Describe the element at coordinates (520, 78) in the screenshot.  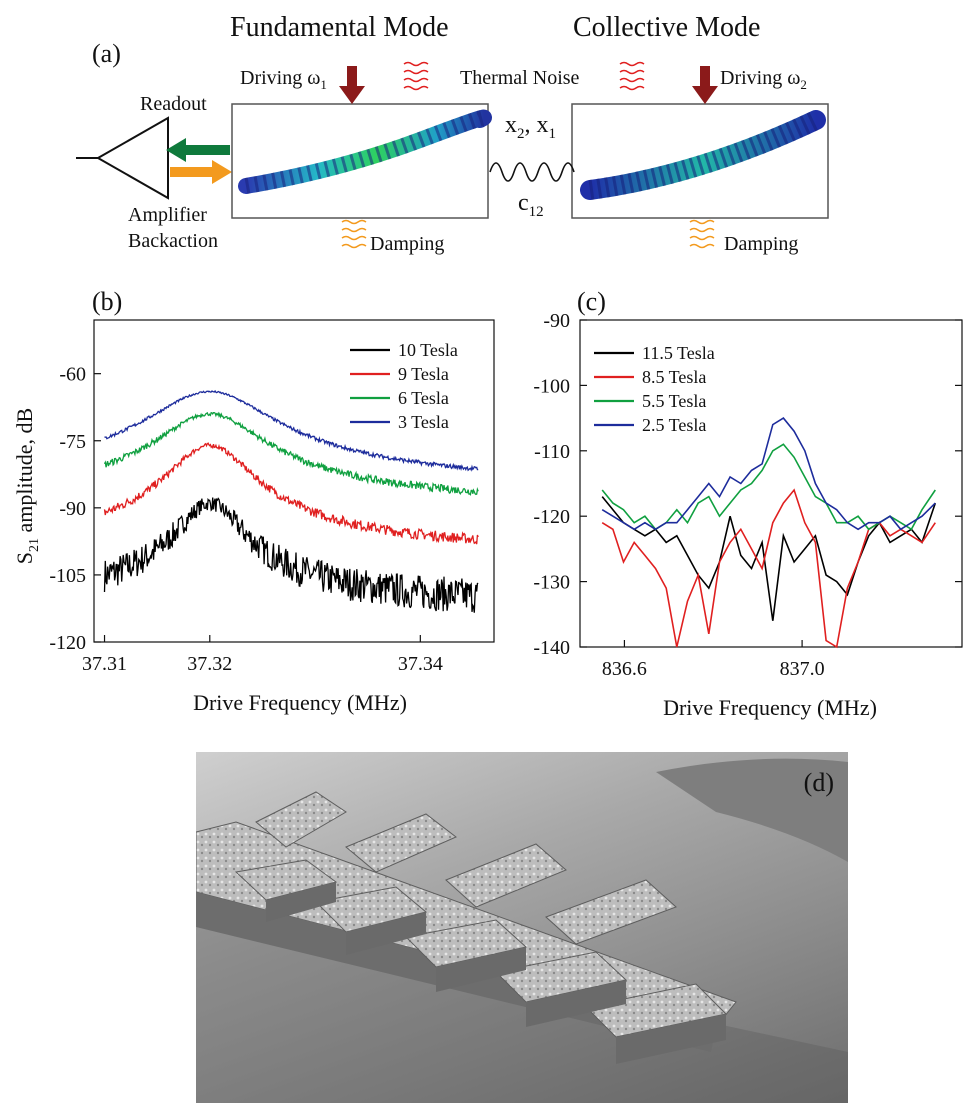
I see `thermal-noise-label: Thermal Noise` at that location.